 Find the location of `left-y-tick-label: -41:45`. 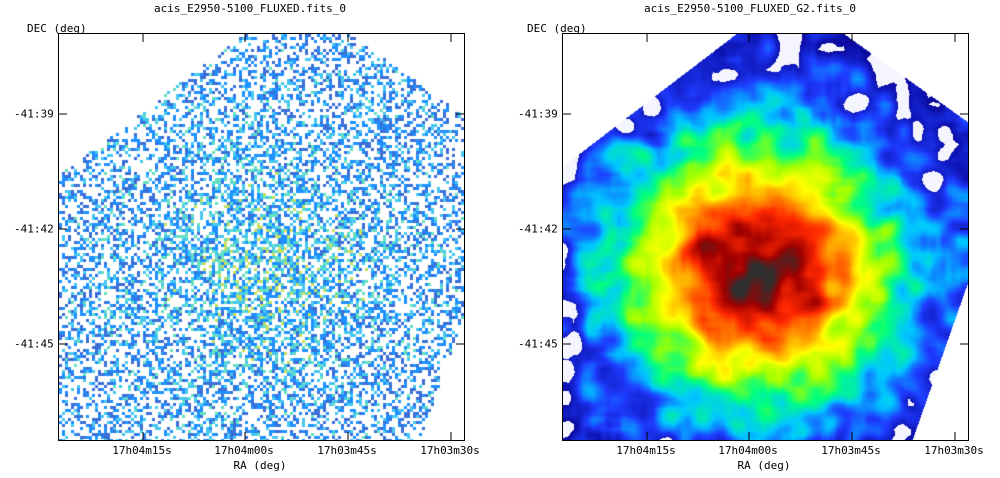

left-y-tick-label: -41:45 is located at coordinates (34, 344).